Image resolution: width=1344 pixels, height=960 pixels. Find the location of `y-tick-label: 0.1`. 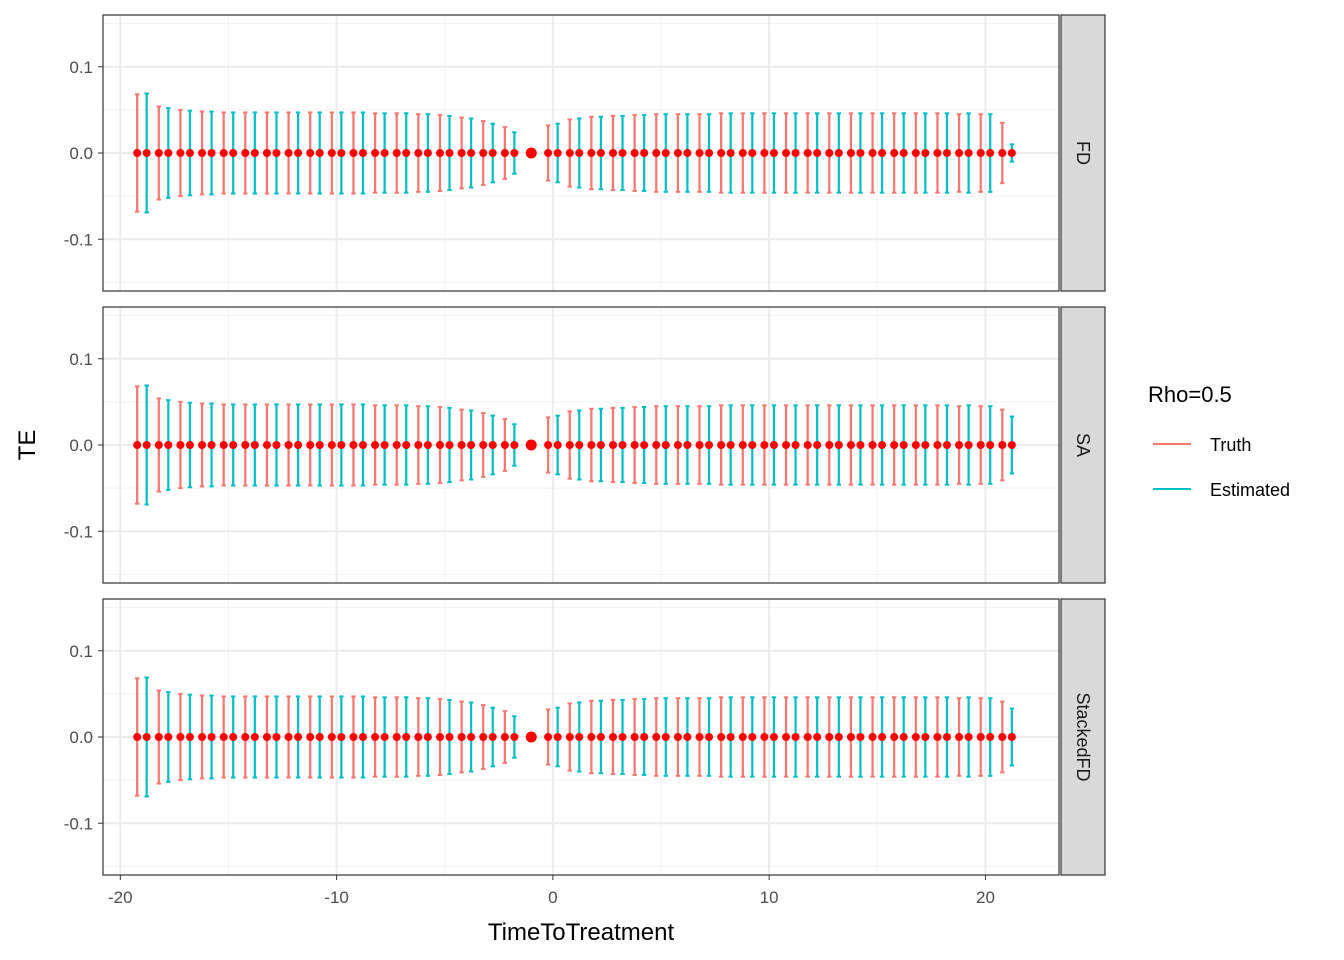

y-tick-label: 0.1 is located at coordinates (81, 651).